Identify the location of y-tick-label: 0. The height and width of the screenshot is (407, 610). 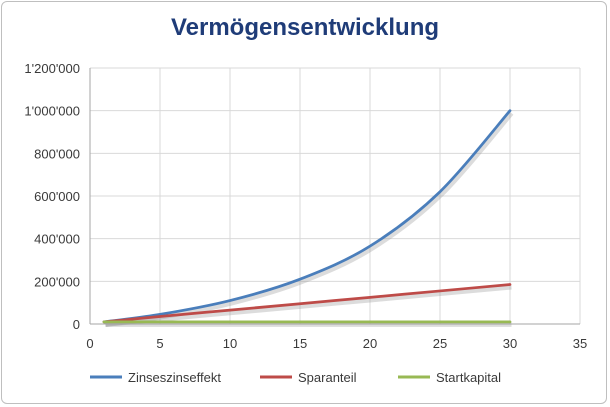
(76, 324).